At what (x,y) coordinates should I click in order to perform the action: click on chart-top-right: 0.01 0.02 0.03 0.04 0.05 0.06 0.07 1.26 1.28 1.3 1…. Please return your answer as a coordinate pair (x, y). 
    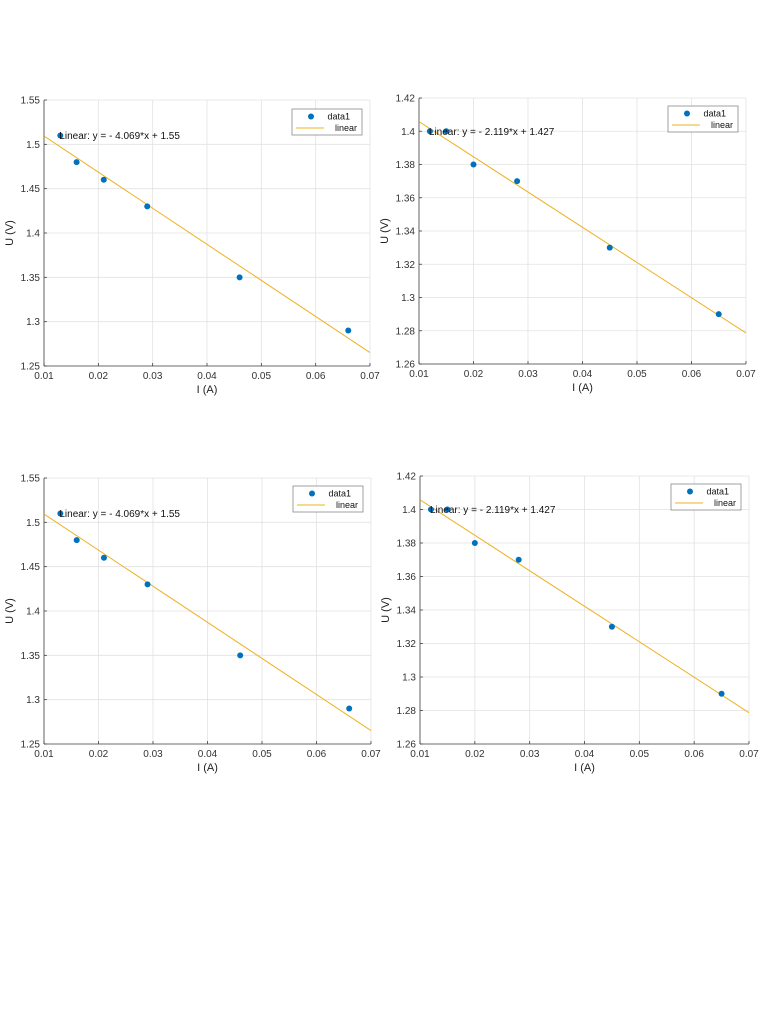
    Looking at the image, I should click on (567, 244).